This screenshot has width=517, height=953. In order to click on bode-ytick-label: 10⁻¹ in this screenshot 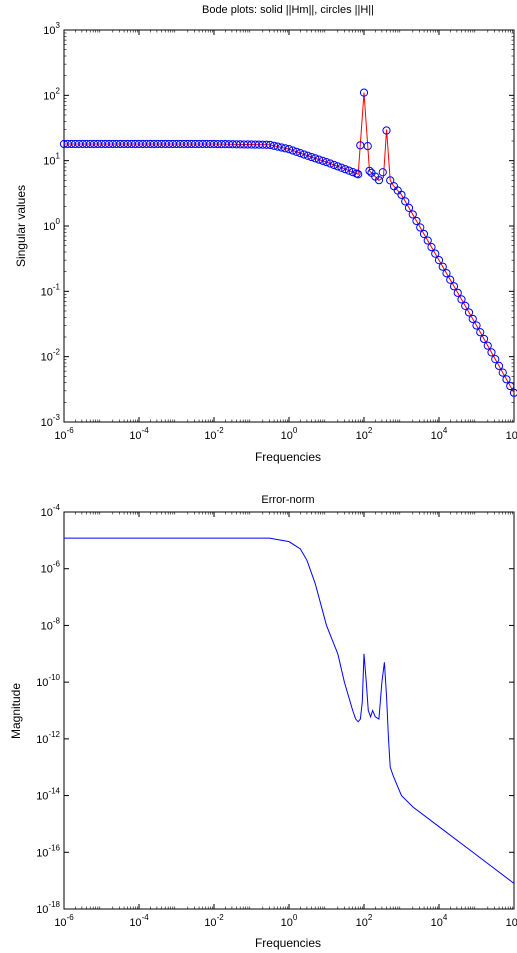, I will do `click(51, 290)`.